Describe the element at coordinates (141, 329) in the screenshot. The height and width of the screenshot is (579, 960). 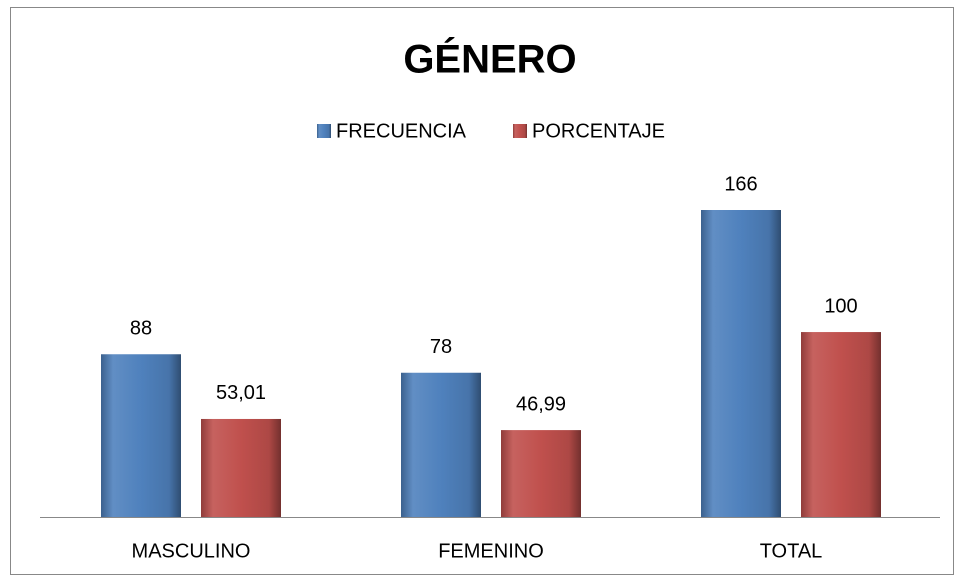
I see `data-label: 88` at that location.